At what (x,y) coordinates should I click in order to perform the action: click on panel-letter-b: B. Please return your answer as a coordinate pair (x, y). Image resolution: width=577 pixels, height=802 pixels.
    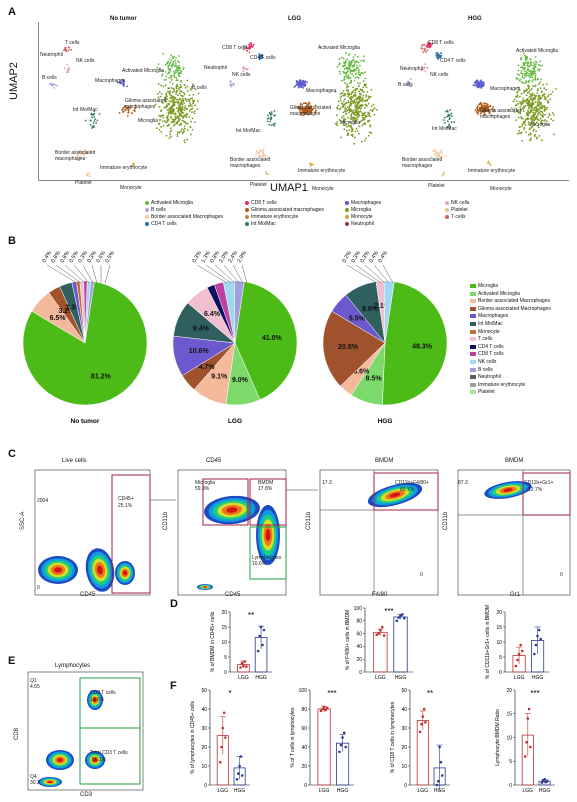
    Looking at the image, I should click on (12, 241).